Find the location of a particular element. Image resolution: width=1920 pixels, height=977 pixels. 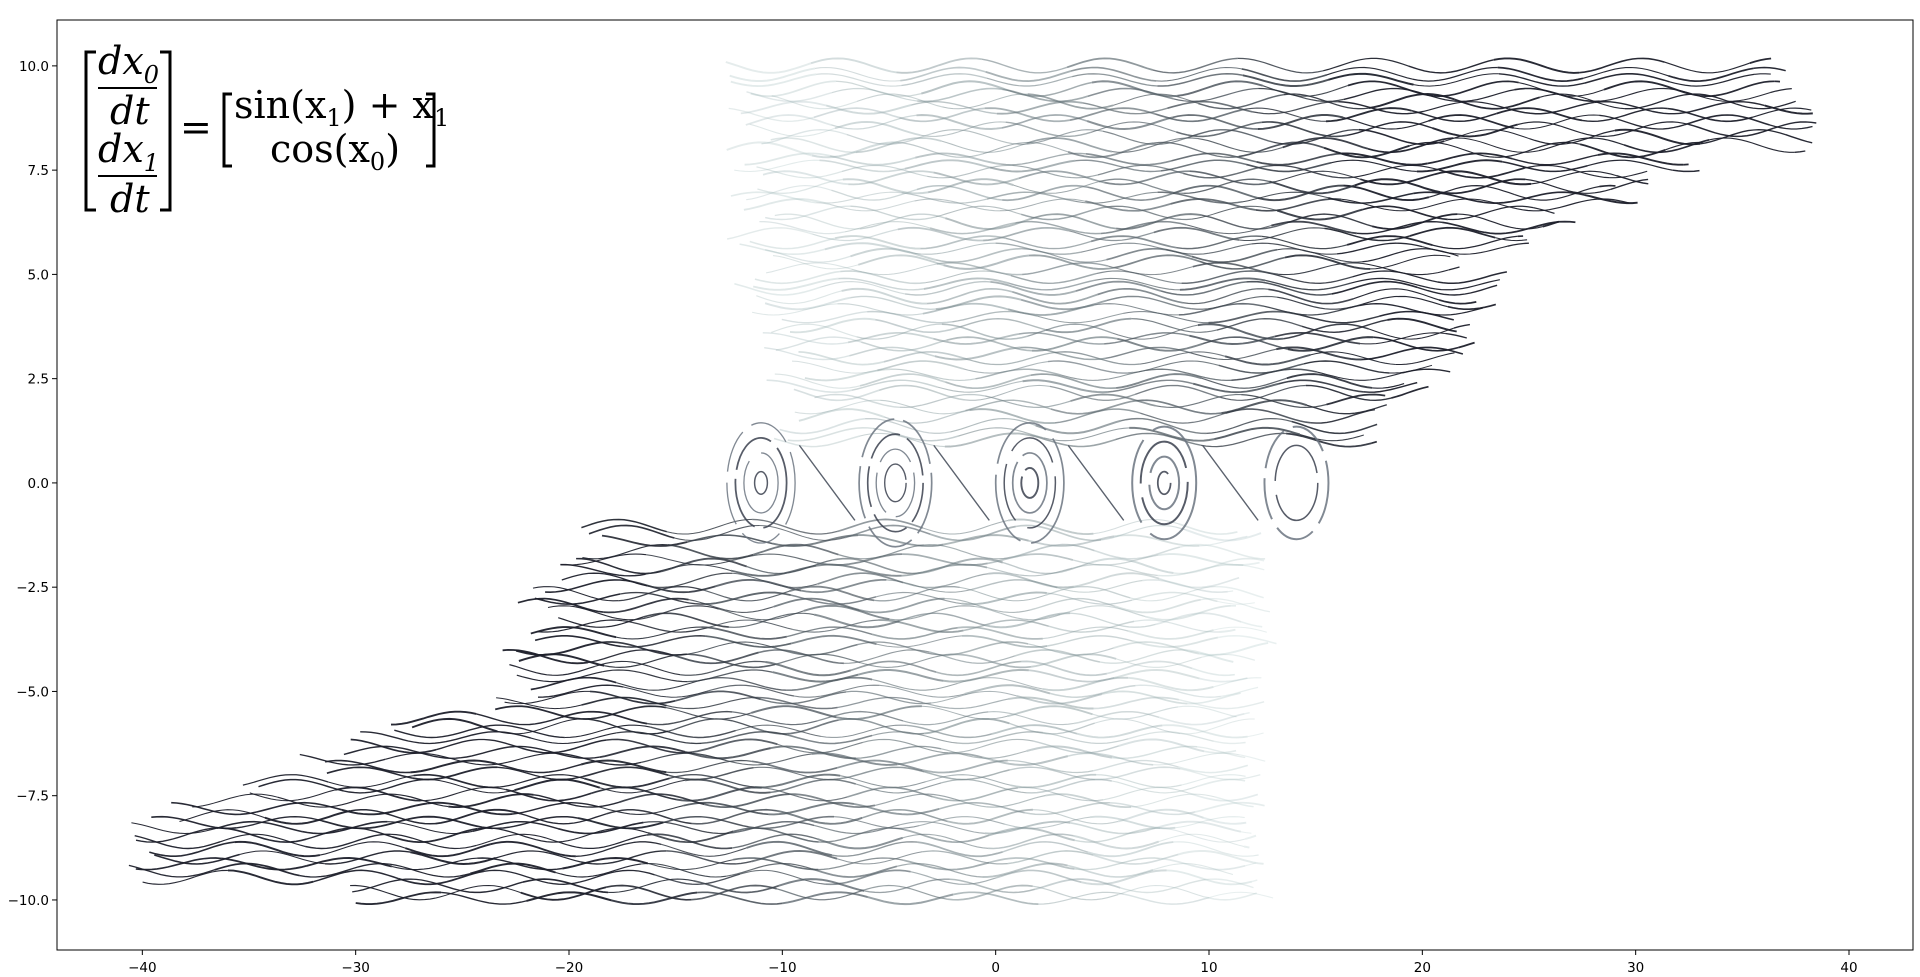

equals-sign: = is located at coordinates (196, 127).